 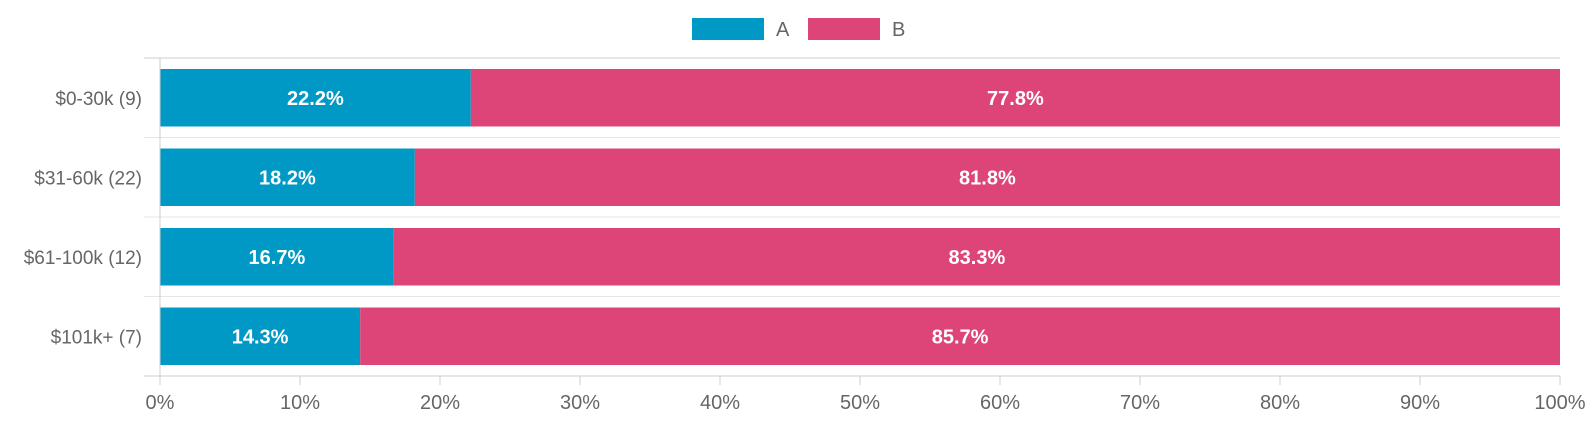 I want to click on x-tick-label: 20%, so click(x=440, y=403).